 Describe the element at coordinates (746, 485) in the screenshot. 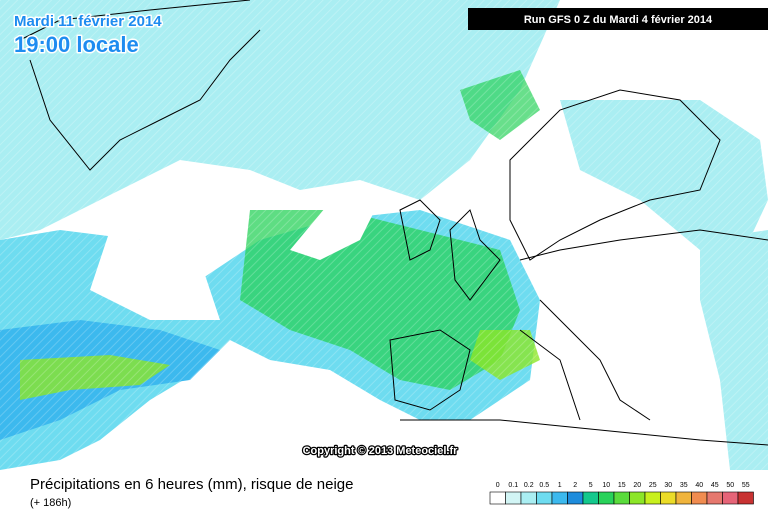

I see `legend-label: 55` at that location.